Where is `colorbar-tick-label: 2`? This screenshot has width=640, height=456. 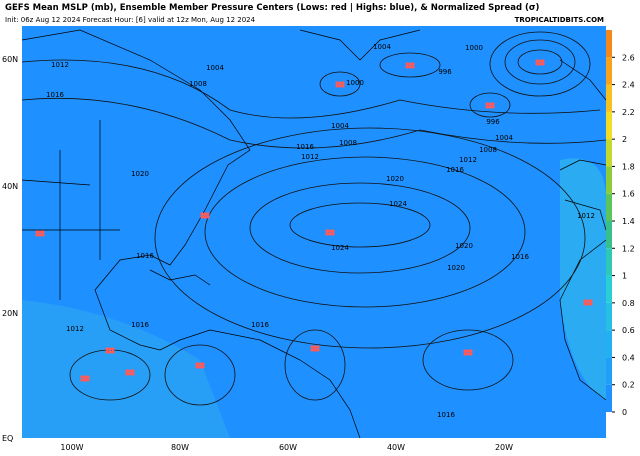
colorbar-tick-label: 2 is located at coordinates (624, 139).